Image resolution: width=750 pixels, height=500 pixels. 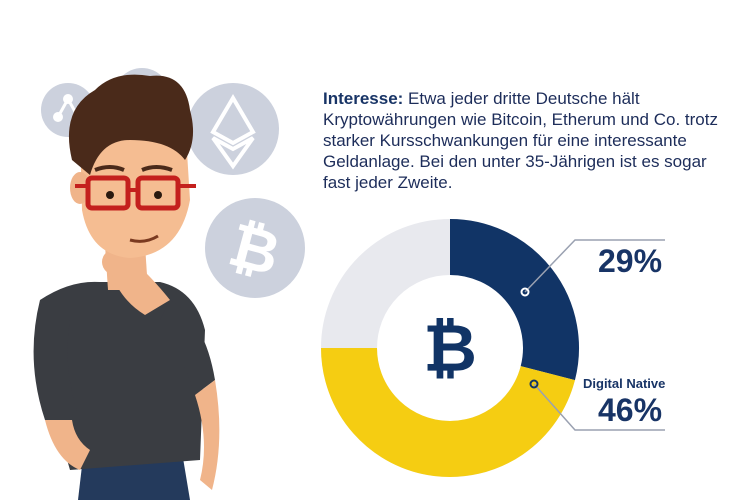 I want to click on intro-lead: Interesse:, so click(x=363, y=98).